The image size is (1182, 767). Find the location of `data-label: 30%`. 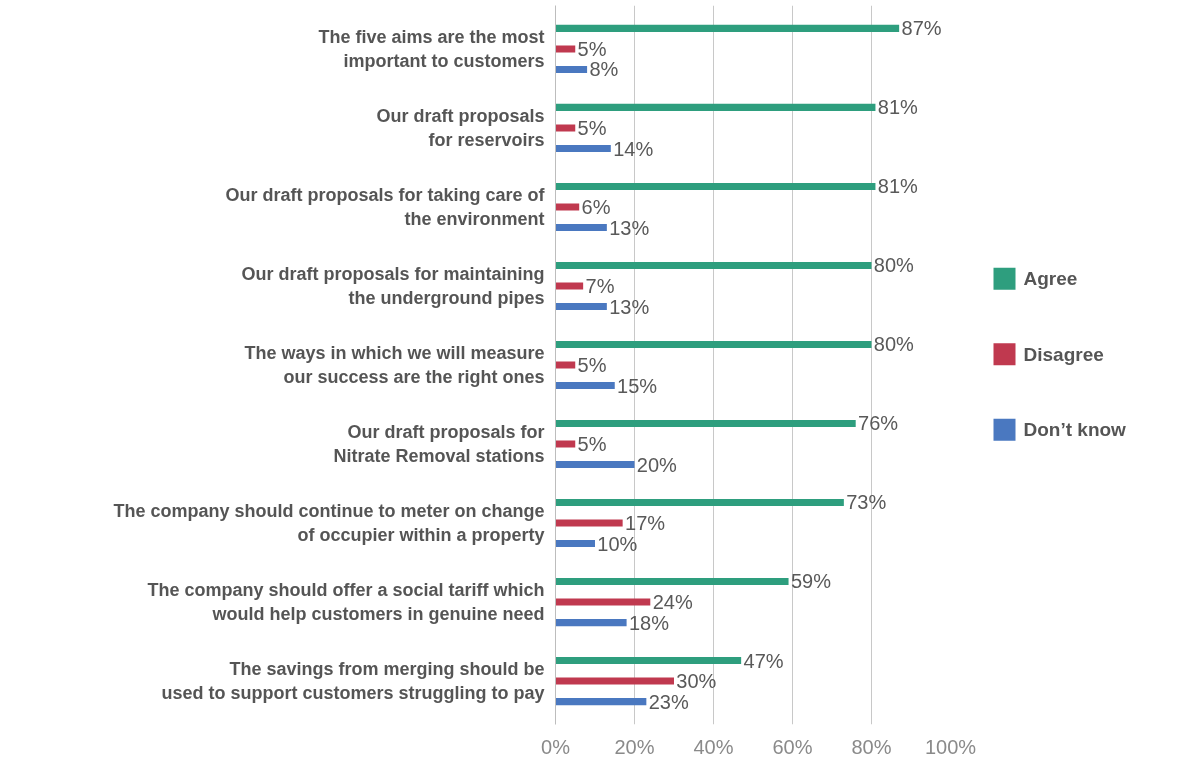

data-label: 30% is located at coordinates (696, 681).